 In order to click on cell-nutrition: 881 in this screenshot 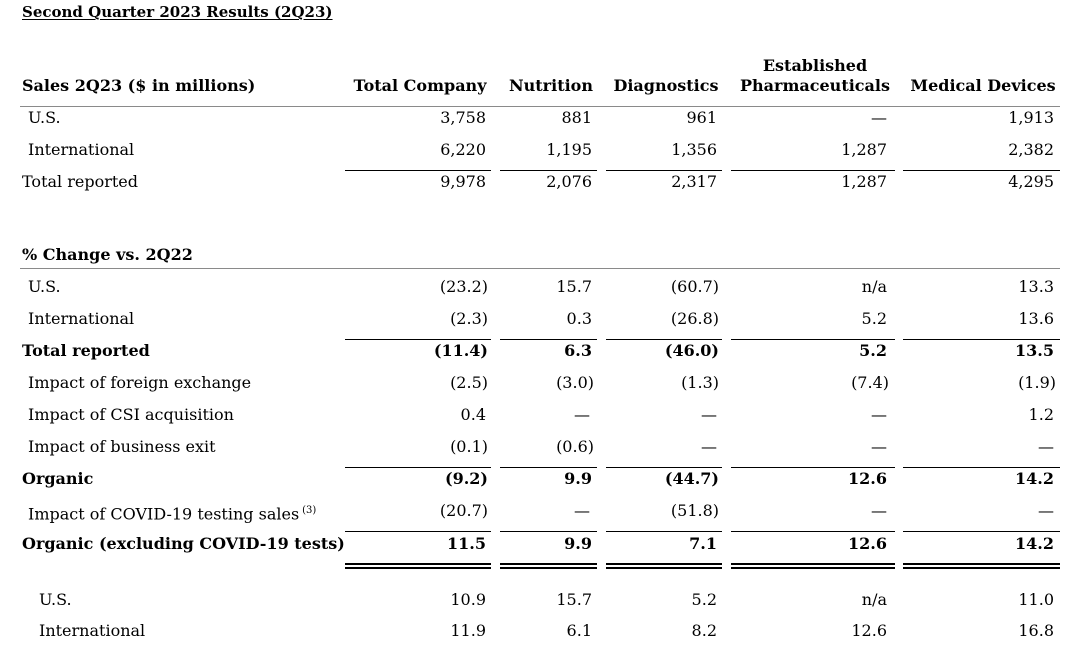, I will do `click(576, 117)`.